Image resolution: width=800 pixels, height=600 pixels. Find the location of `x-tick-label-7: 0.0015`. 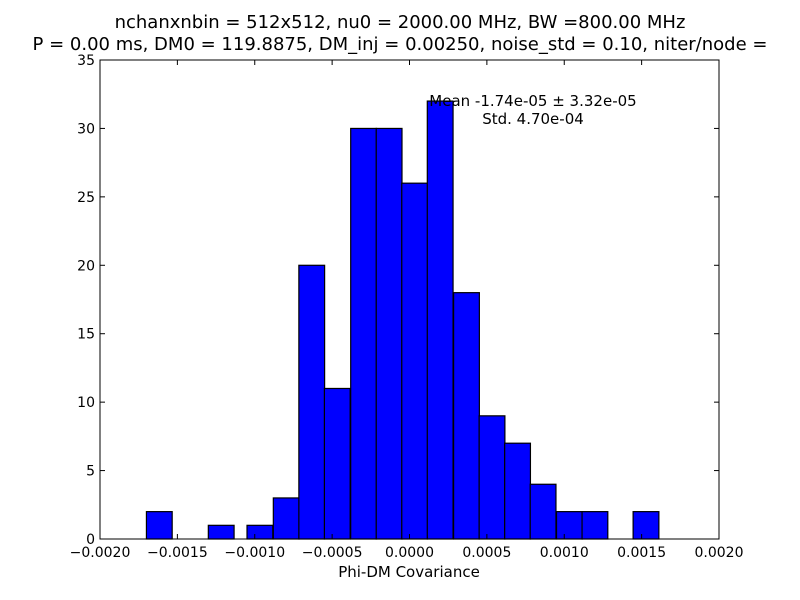

x-tick-label-7: 0.0015 is located at coordinates (641, 553).